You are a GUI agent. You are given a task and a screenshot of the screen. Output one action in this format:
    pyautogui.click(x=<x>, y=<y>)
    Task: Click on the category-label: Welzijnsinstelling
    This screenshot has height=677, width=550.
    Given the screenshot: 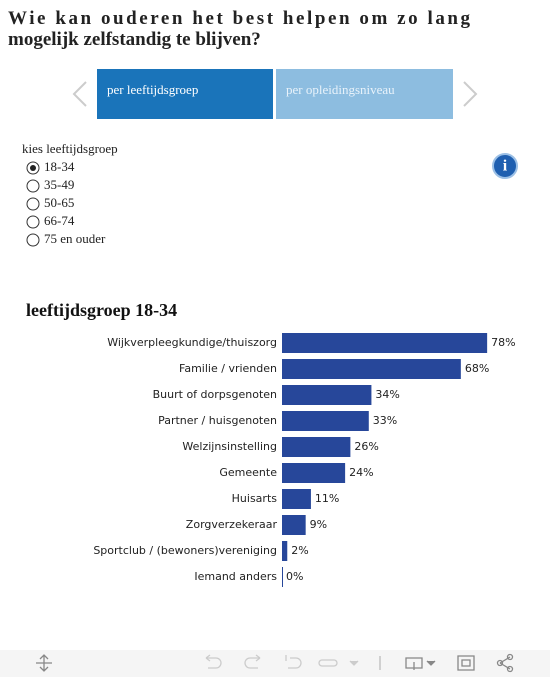 What is the action you would take?
    pyautogui.click(x=229, y=446)
    